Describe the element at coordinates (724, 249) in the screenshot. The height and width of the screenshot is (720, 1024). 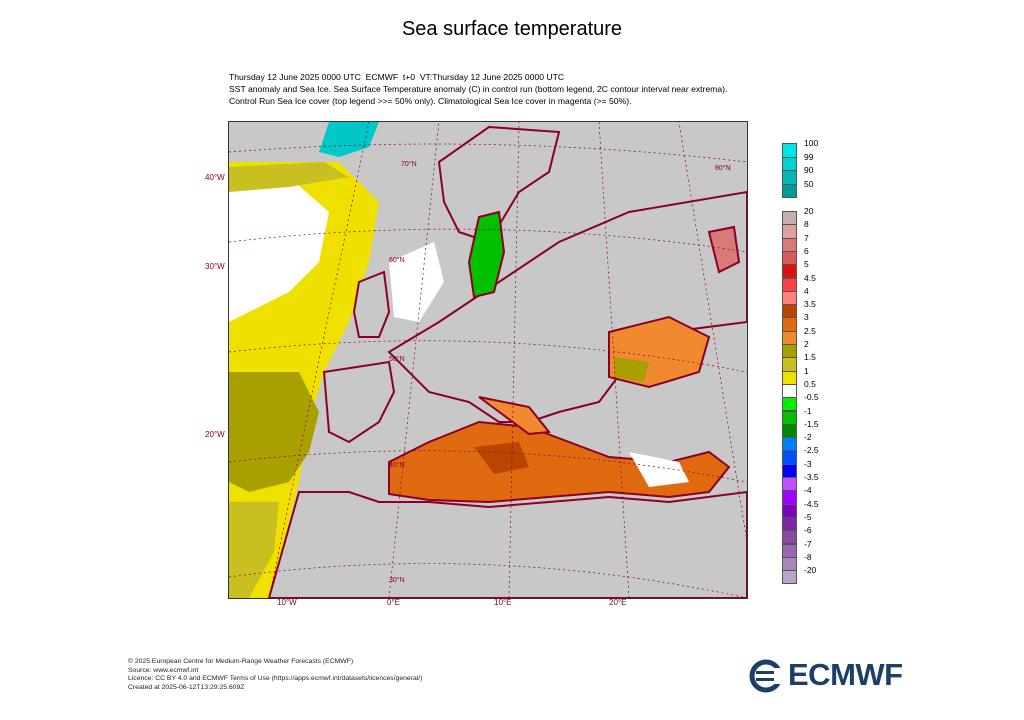
I see `caspian-sea` at that location.